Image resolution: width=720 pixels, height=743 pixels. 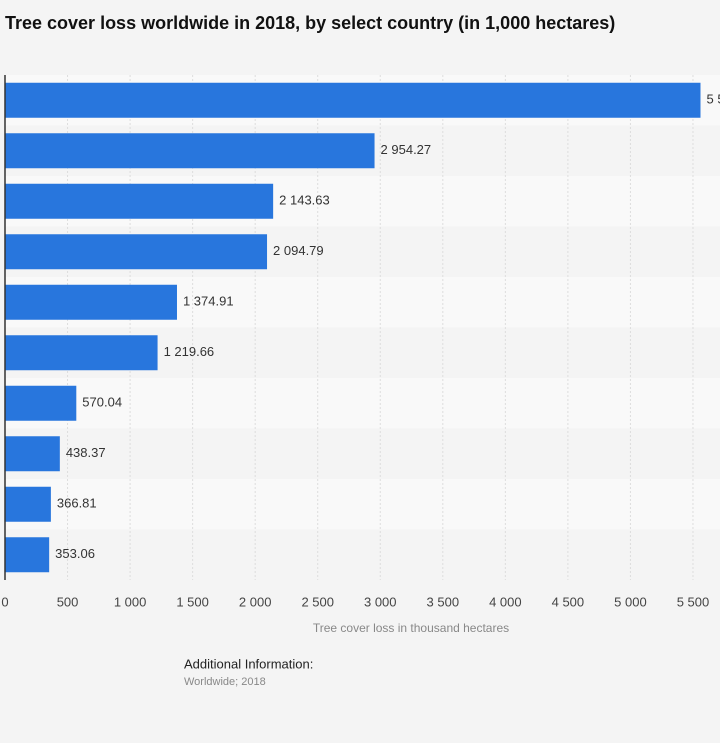 What do you see at coordinates (713, 99) in the screenshot?
I see `value-label: 5 560` at bounding box center [713, 99].